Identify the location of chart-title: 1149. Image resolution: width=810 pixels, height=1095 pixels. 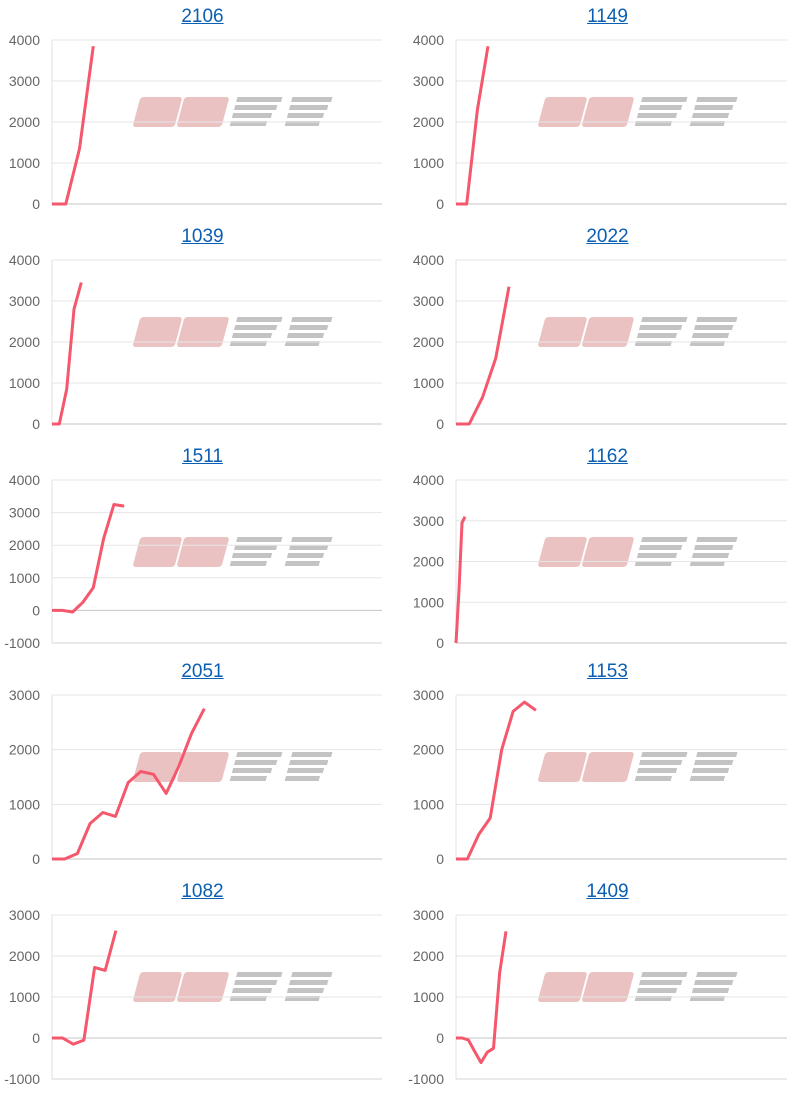
(607, 17).